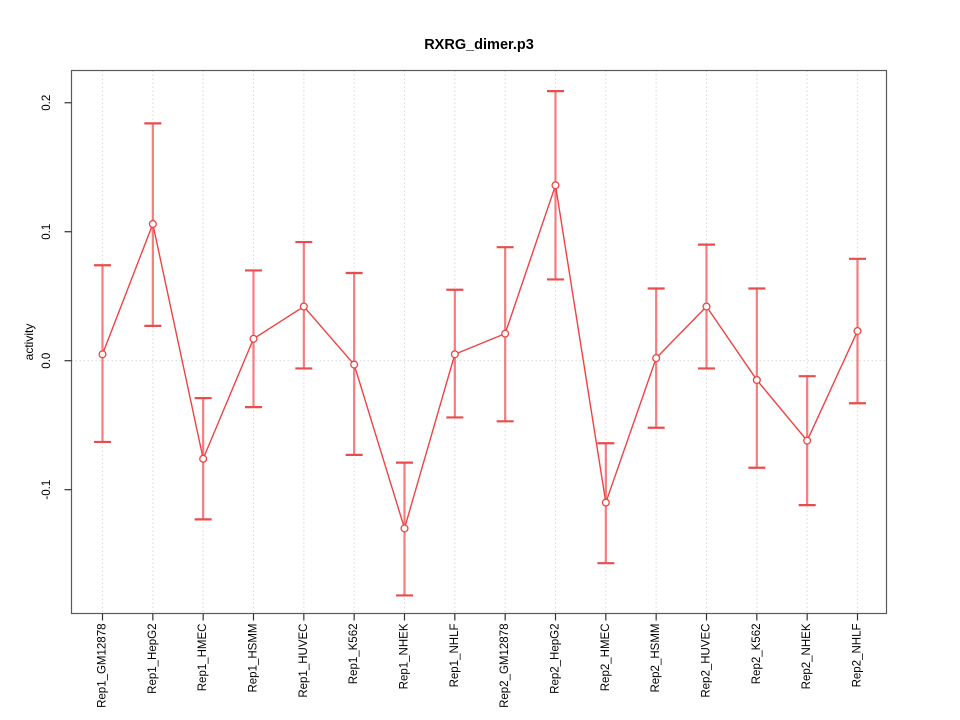  I want to click on x-category-label: Rep2_HUVEC, so click(707, 661).